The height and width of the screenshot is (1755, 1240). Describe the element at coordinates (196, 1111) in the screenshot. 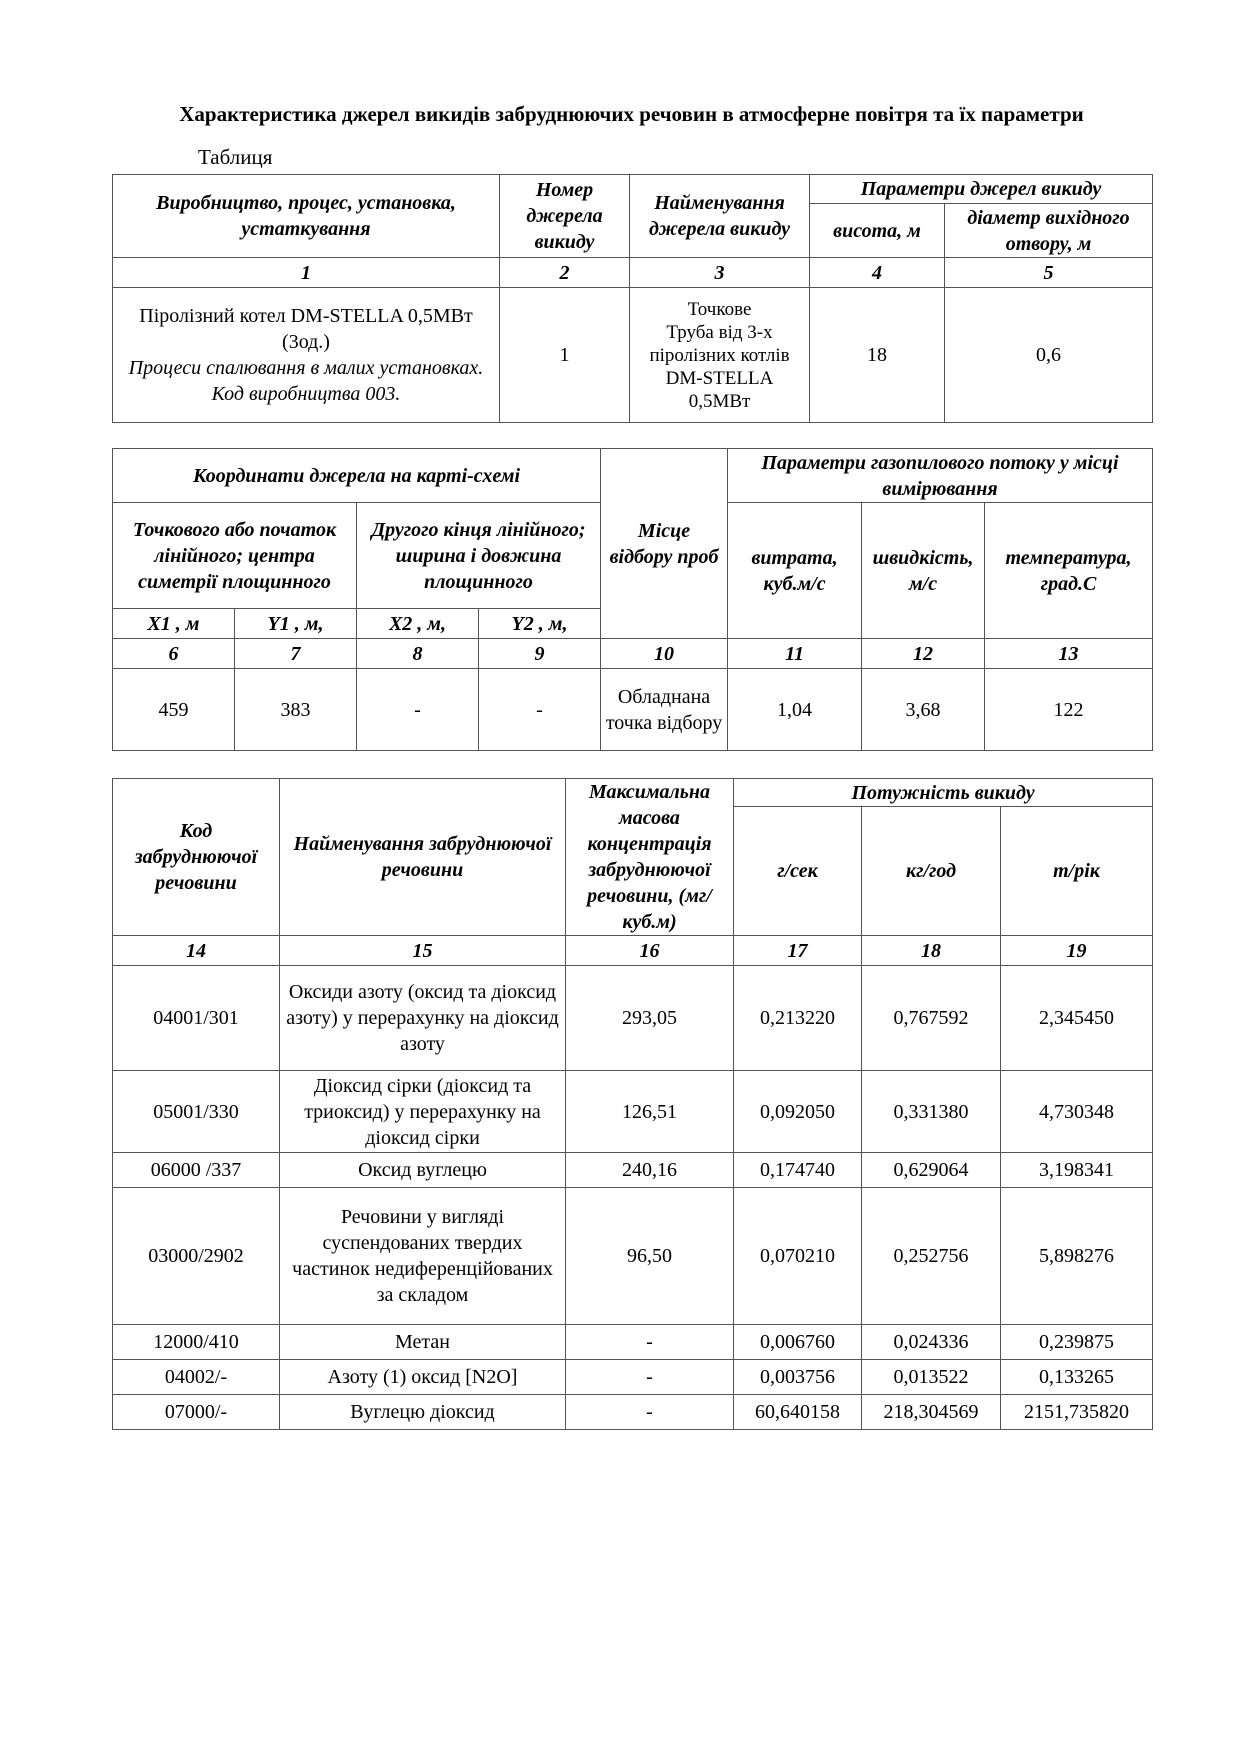

I see `pollutant-code: 05001/330` at that location.